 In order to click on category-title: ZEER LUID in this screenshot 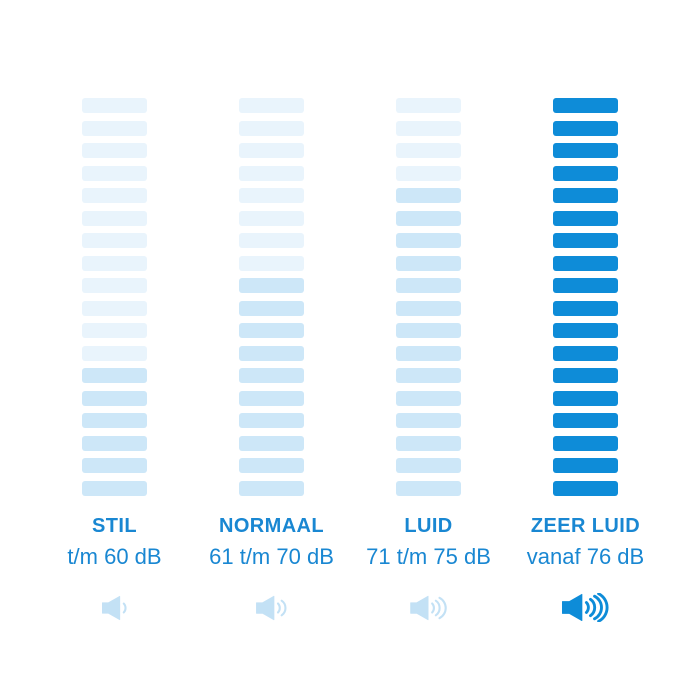, I will do `click(585, 525)`.